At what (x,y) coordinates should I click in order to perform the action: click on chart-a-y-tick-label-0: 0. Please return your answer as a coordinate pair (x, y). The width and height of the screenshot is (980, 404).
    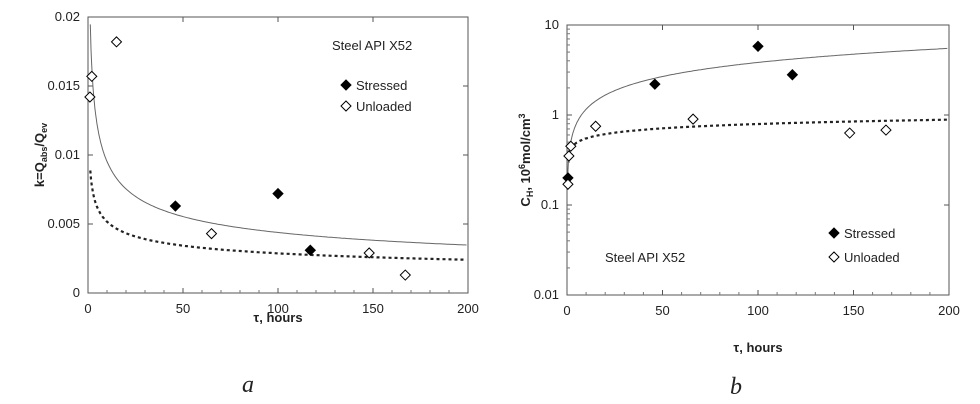
    Looking at the image, I should click on (76, 292).